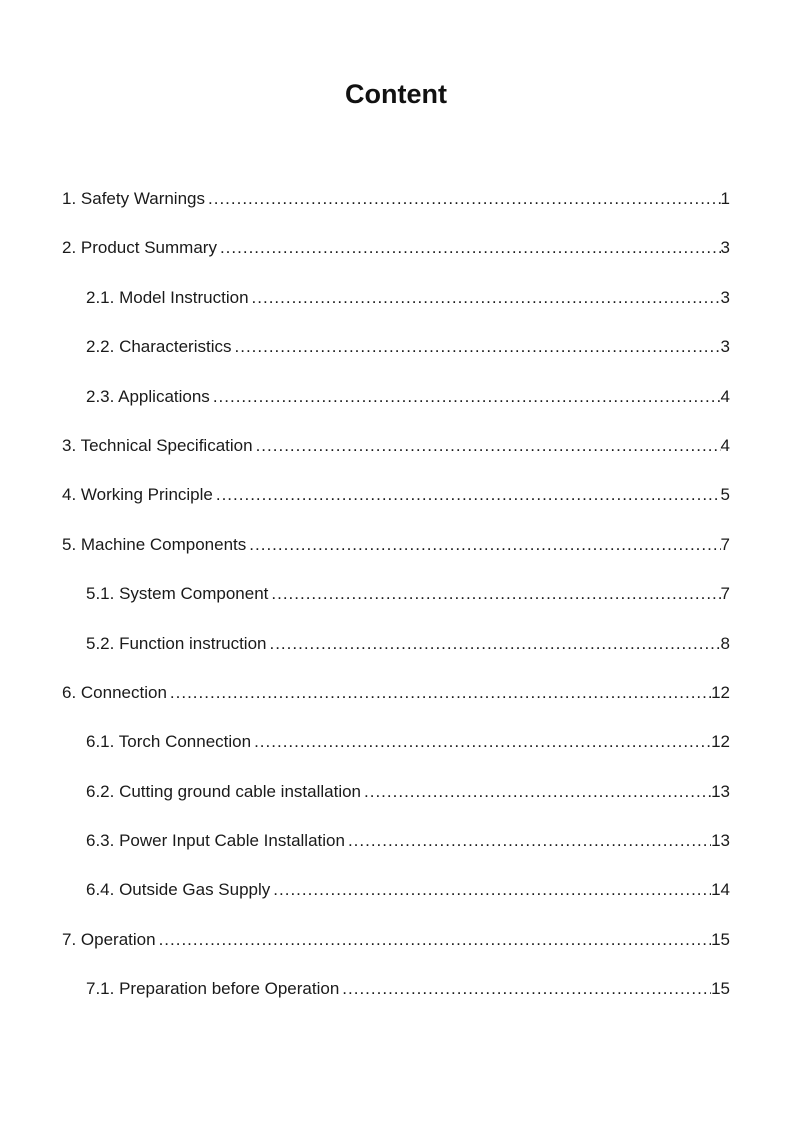  I want to click on toc-page-number: 1, so click(725, 198).